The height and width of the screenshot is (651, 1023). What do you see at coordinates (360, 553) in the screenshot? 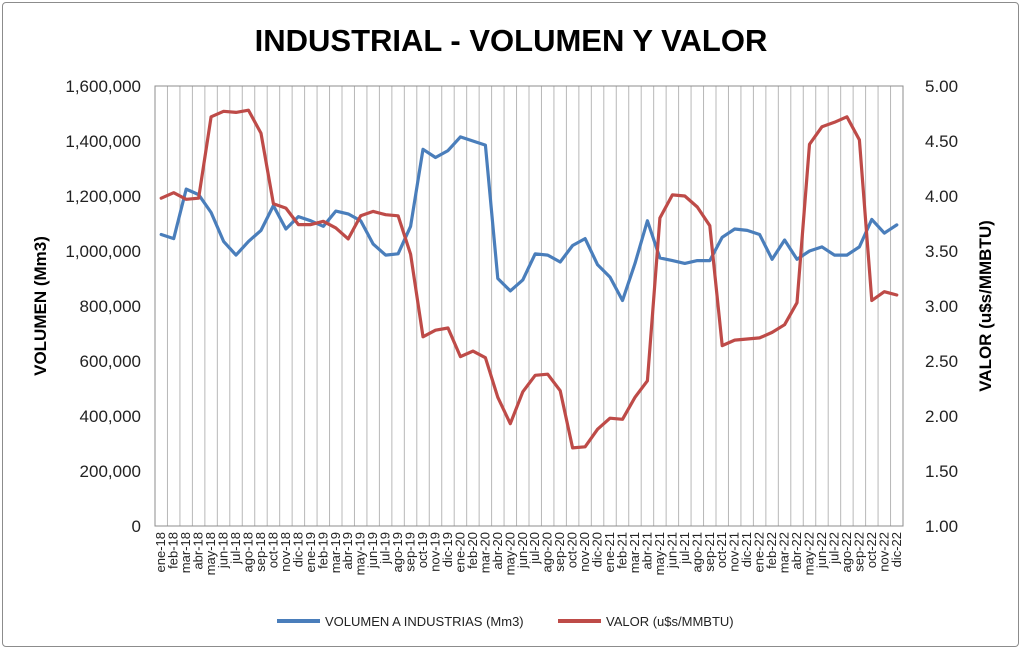
I see `x-tick-label: may-19` at bounding box center [360, 553].